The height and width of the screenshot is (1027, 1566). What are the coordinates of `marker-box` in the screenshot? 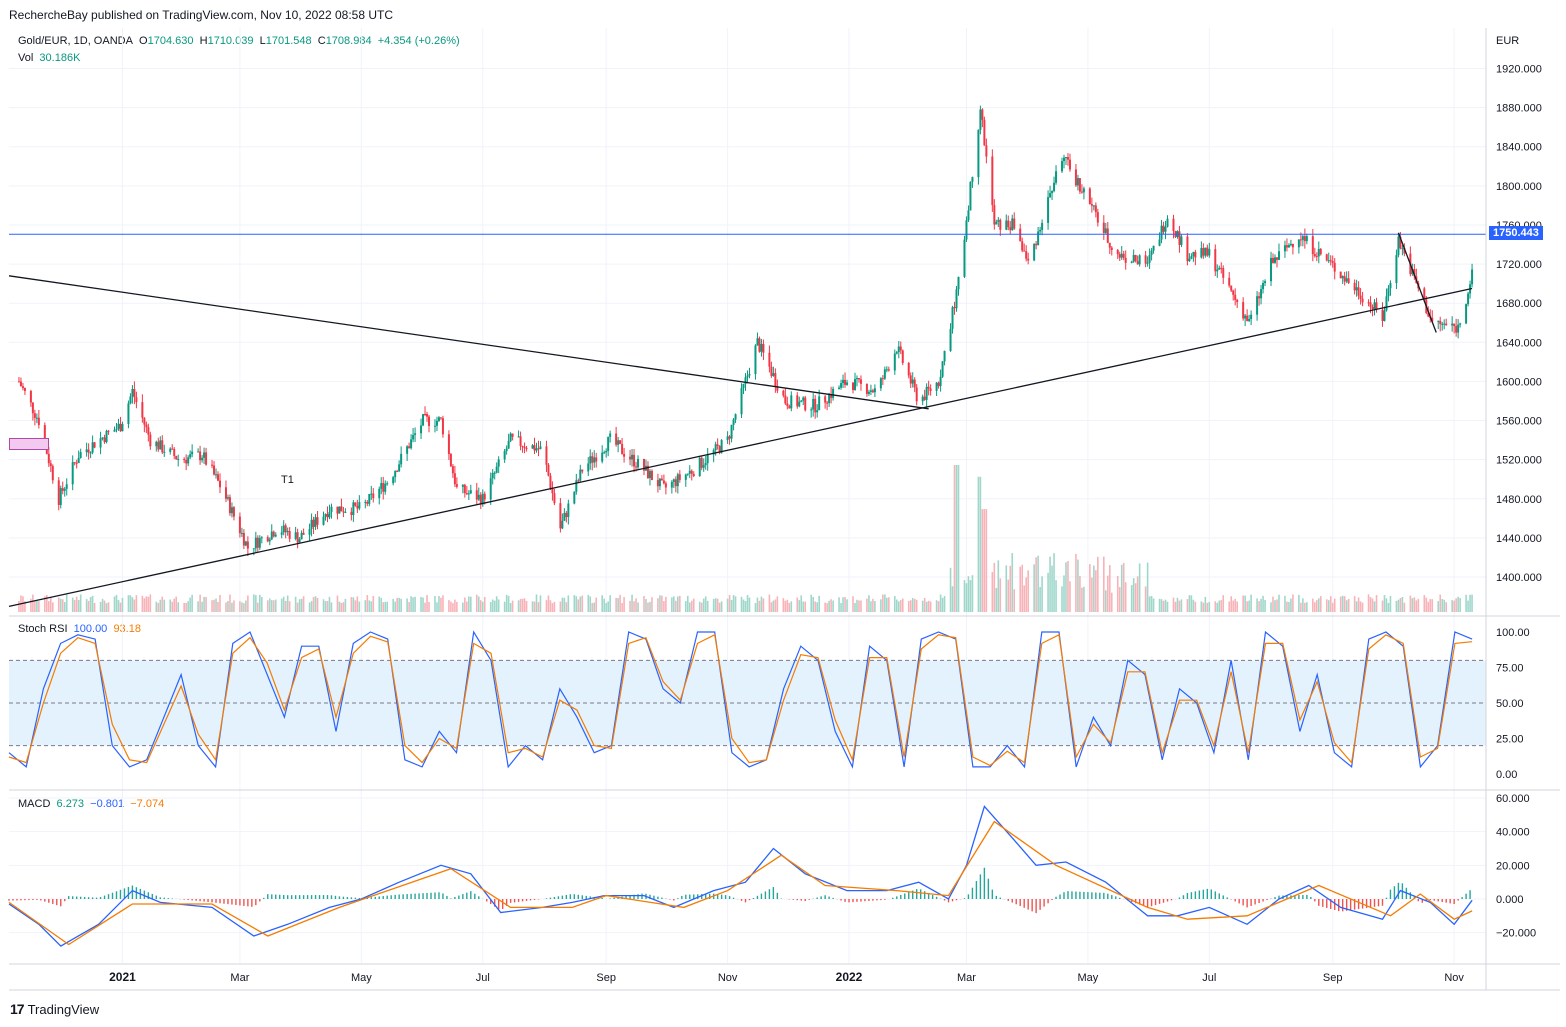 It's located at (29, 444).